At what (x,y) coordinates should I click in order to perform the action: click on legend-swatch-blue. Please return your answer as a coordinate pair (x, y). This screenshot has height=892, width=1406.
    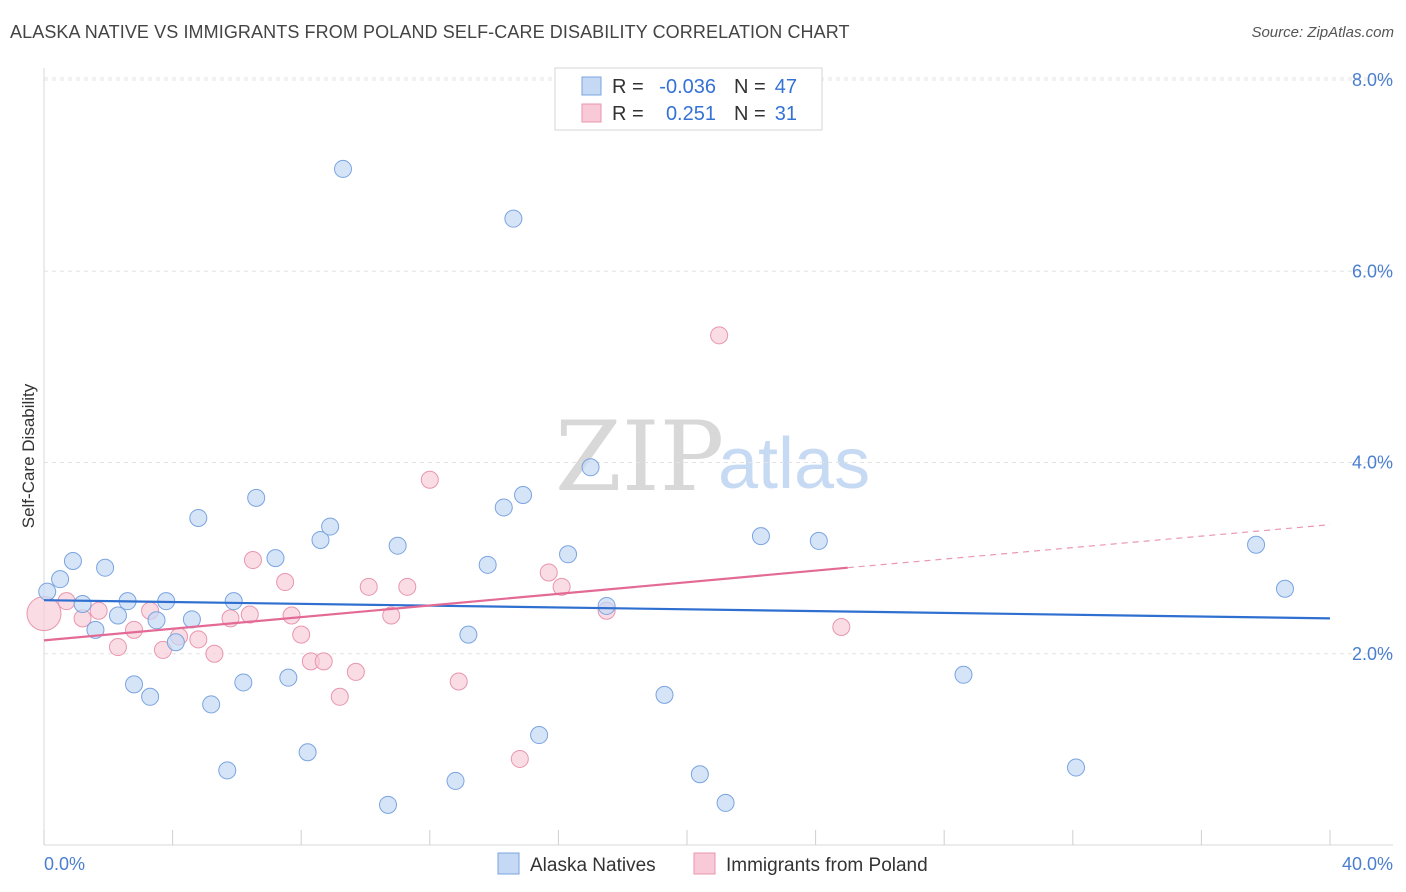
    Looking at the image, I should click on (591, 86).